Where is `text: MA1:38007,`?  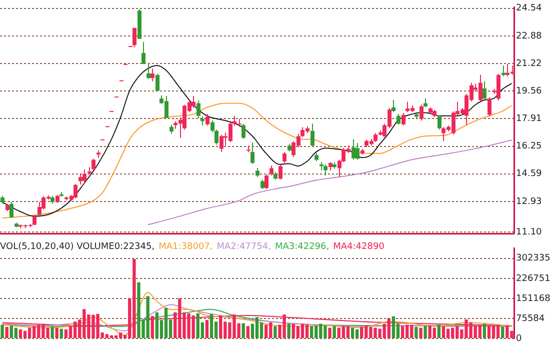 text: MA1:38007, is located at coordinates (185, 247).